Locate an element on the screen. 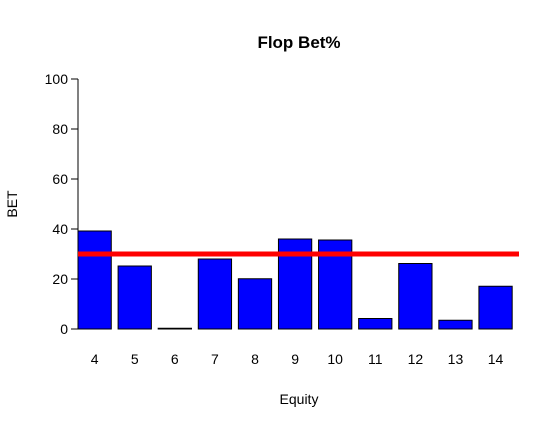 This screenshot has height=428, width=560. x-tick-label: 13 is located at coordinates (456, 359).